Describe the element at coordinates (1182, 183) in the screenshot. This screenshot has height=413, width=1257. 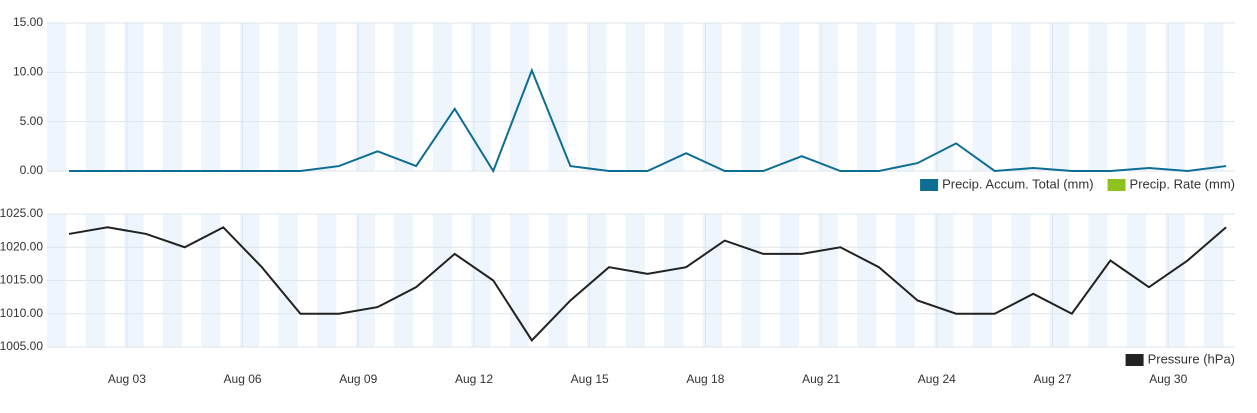
I see `legend-label: Precip. Rate (mm)` at that location.